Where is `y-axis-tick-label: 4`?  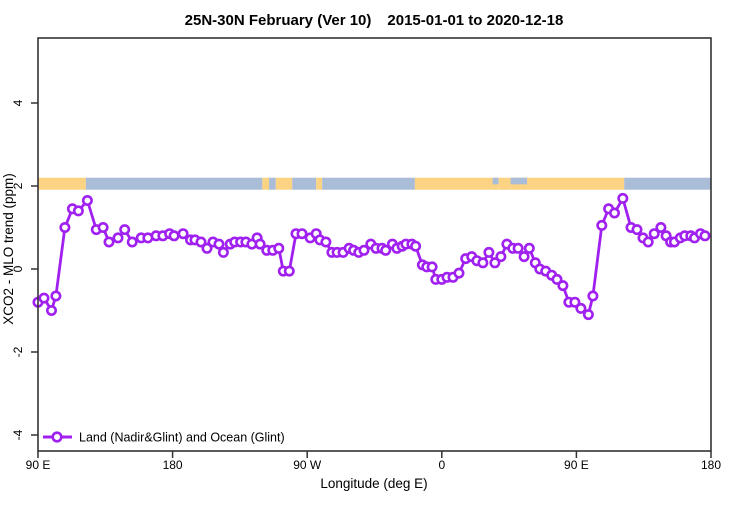 y-axis-tick-label: 4 is located at coordinates (18, 102).